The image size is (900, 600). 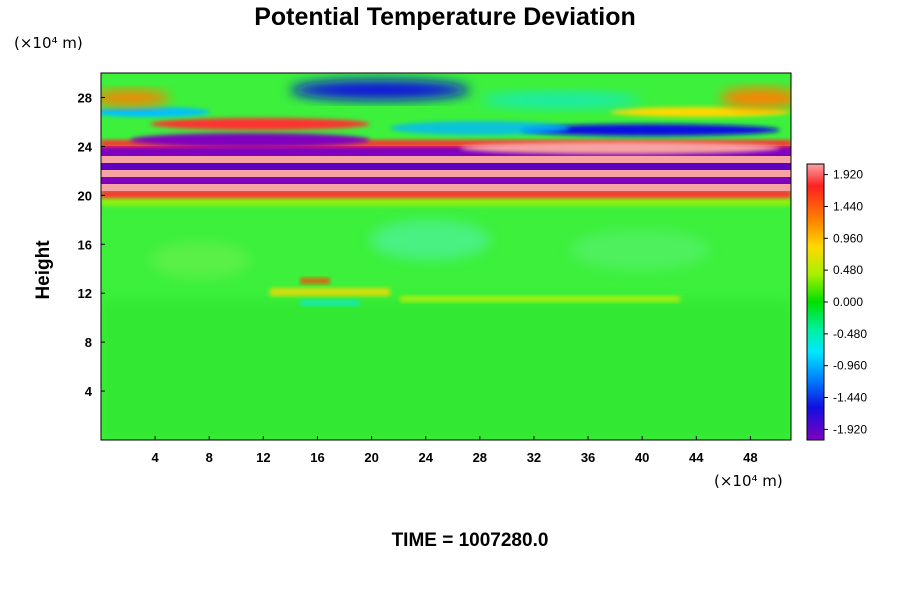 What do you see at coordinates (848, 238) in the screenshot?
I see `colorbar-tick-label: 0.960` at bounding box center [848, 238].